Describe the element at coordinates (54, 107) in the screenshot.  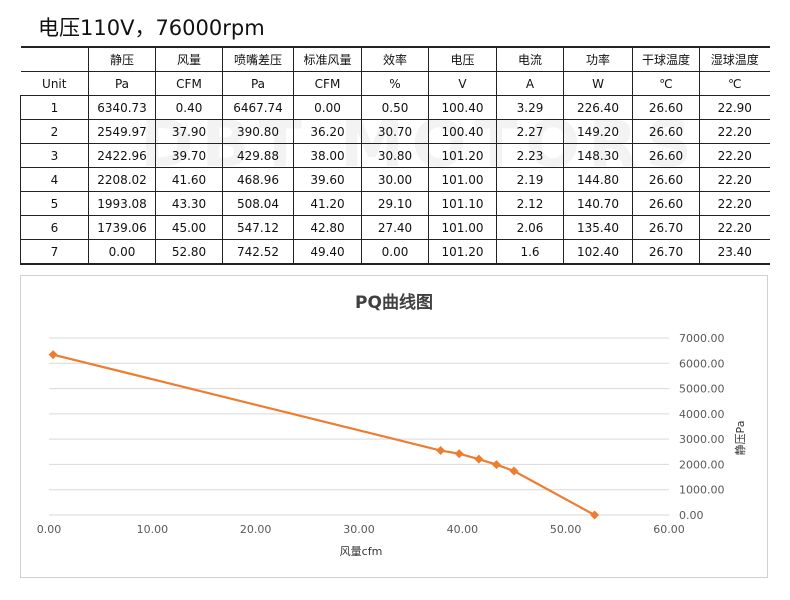
I see `table-cell: 1` at that location.